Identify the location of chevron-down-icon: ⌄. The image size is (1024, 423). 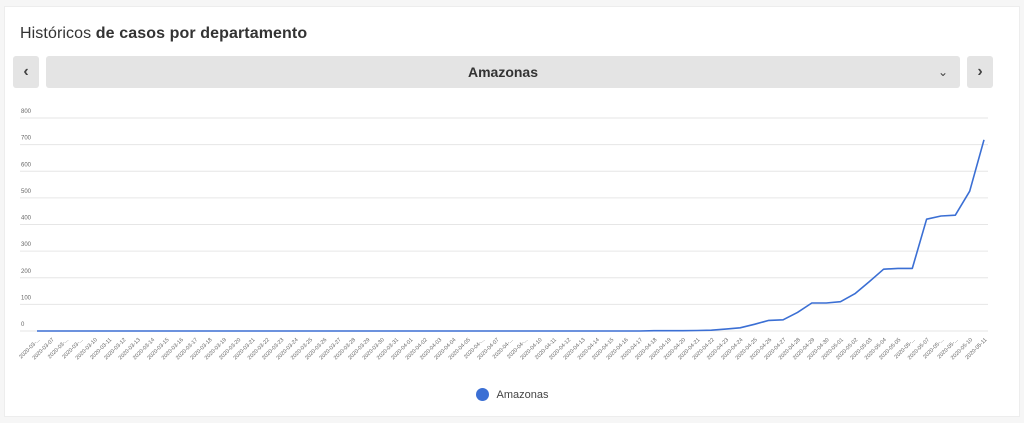
(942, 72).